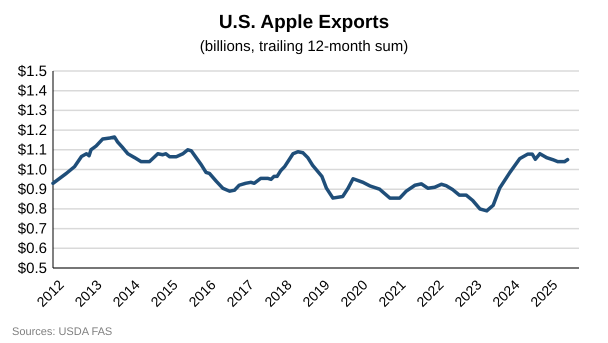 This screenshot has height=343, width=608. What do you see at coordinates (32, 189) in the screenshot?
I see `y-tick-label: $0.9` at bounding box center [32, 189].